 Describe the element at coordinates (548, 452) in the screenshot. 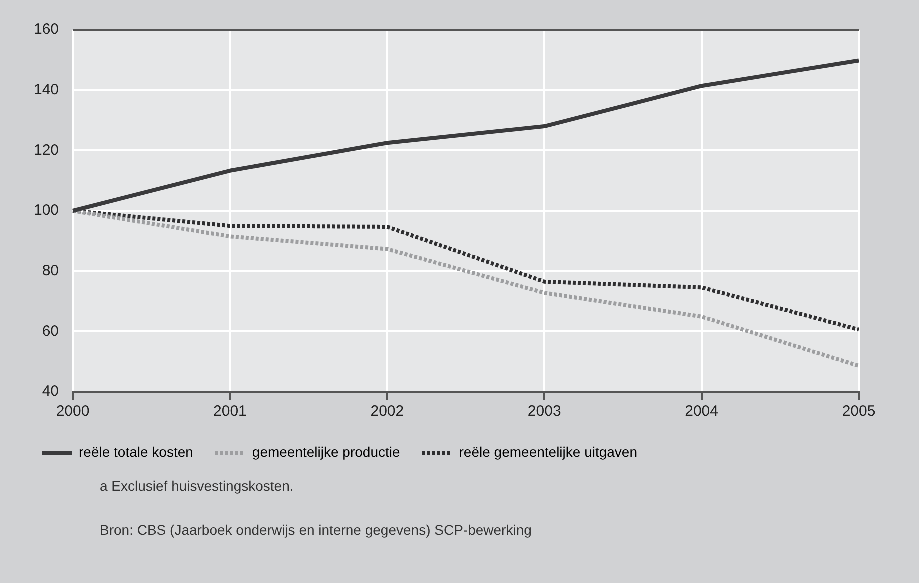

I see `legend-label: reële gemeentelijke uitgaven` at that location.